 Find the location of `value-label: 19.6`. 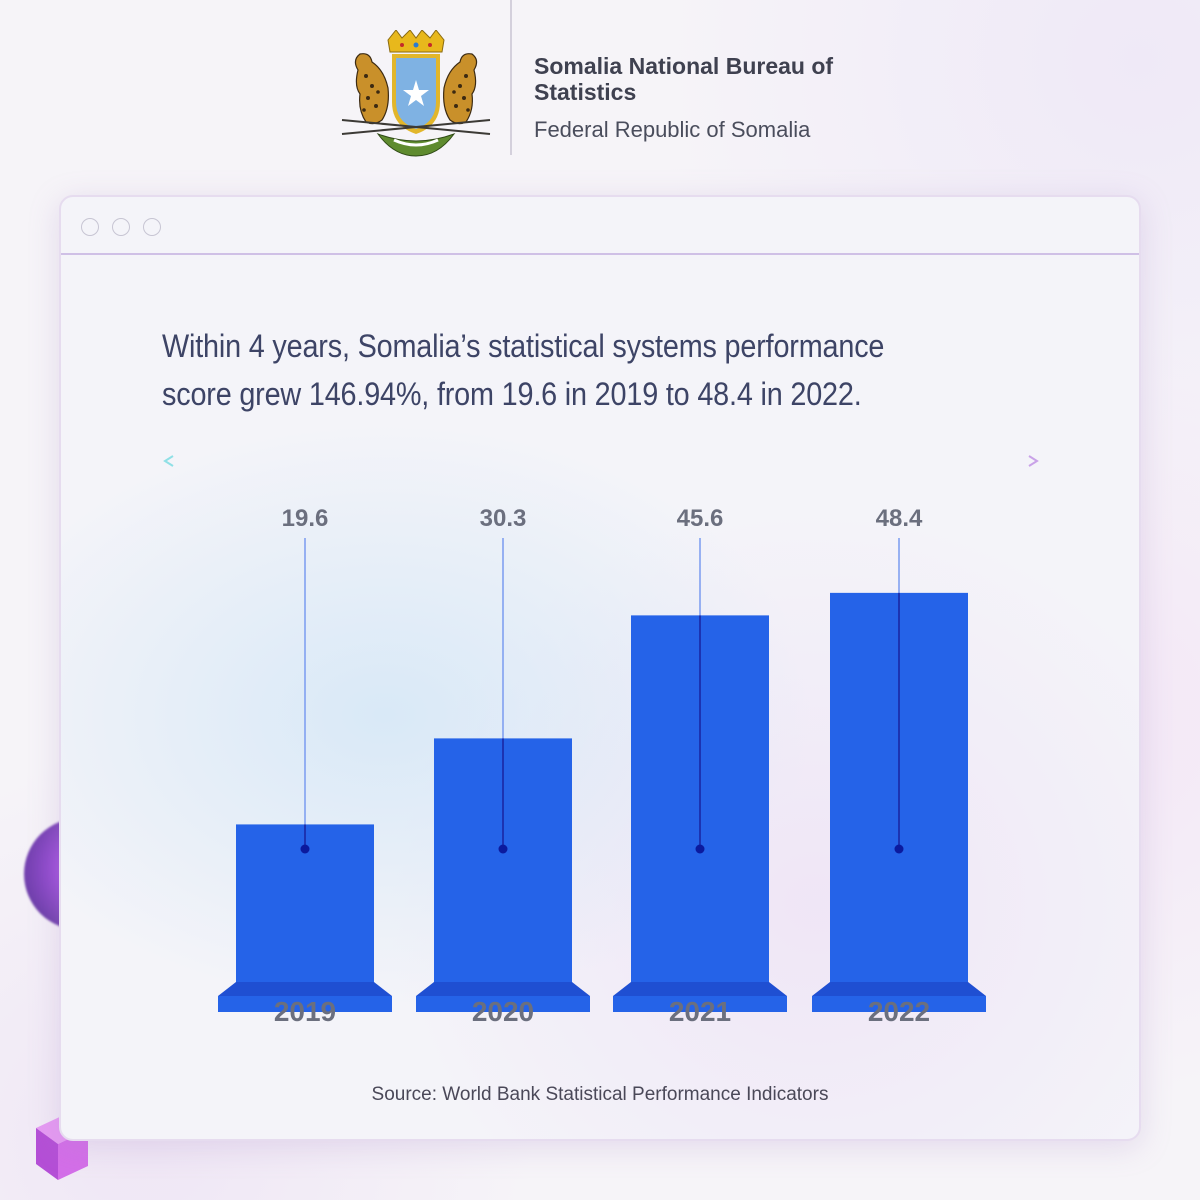

value-label: 19.6 is located at coordinates (305, 518).